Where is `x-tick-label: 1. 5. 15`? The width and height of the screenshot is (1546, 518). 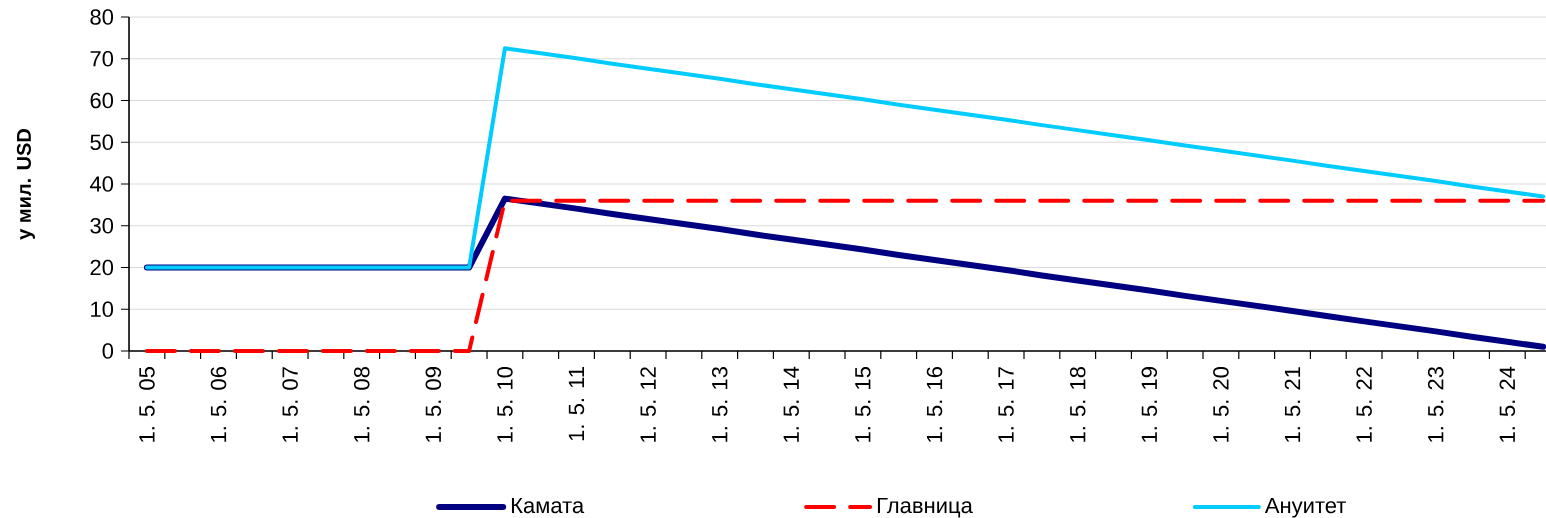 x-tick-label: 1. 5. 15 is located at coordinates (863, 404).